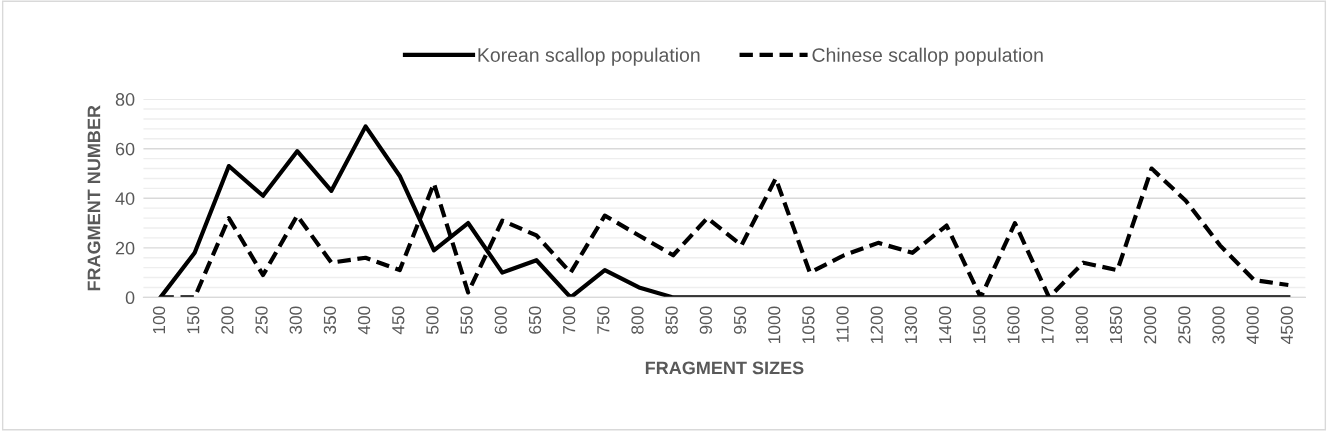  Describe the element at coordinates (466, 320) in the screenshot. I see `x-tick-label: 550` at that location.